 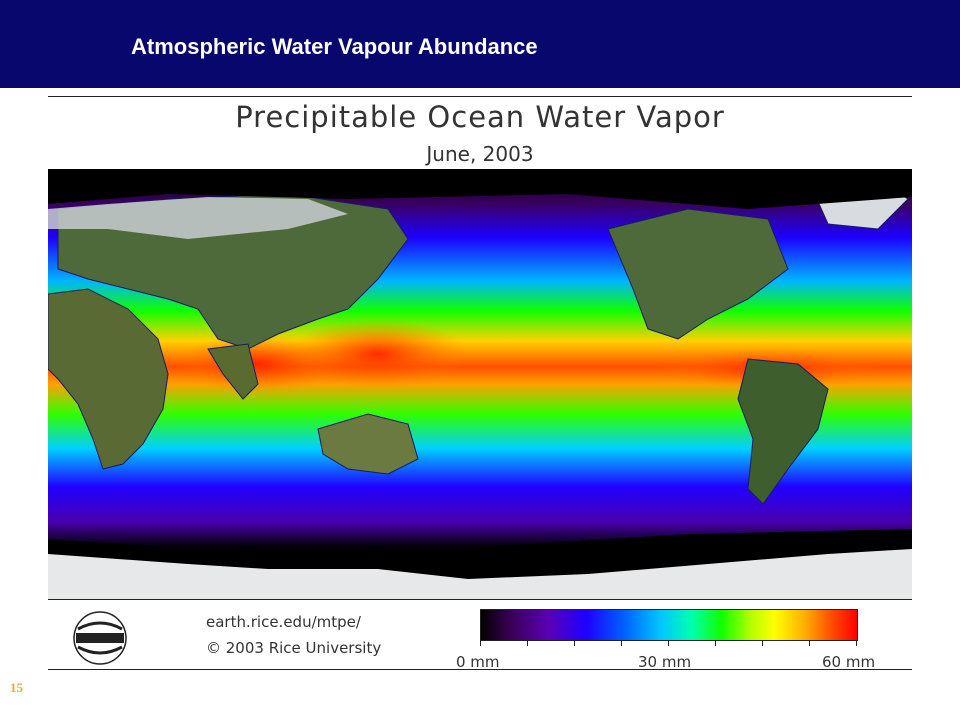 What do you see at coordinates (294, 648) in the screenshot?
I see `copyright-notice: © 2003 Rice University` at bounding box center [294, 648].